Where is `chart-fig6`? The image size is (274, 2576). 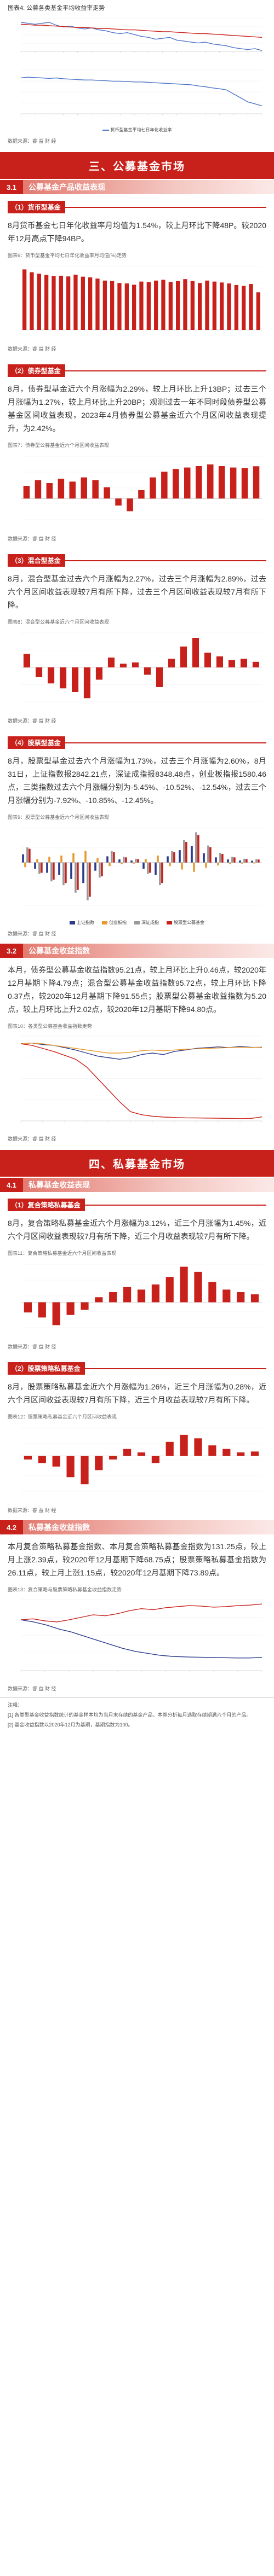
chart-fig6 is located at coordinates (137, 302).